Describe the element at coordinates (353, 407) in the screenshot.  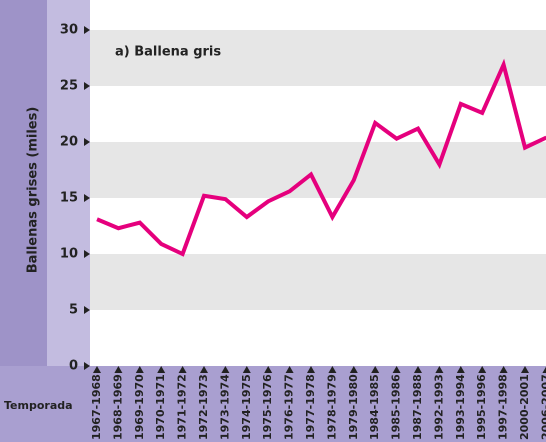
I see `x-tick-label: 1979-1980` at that location.